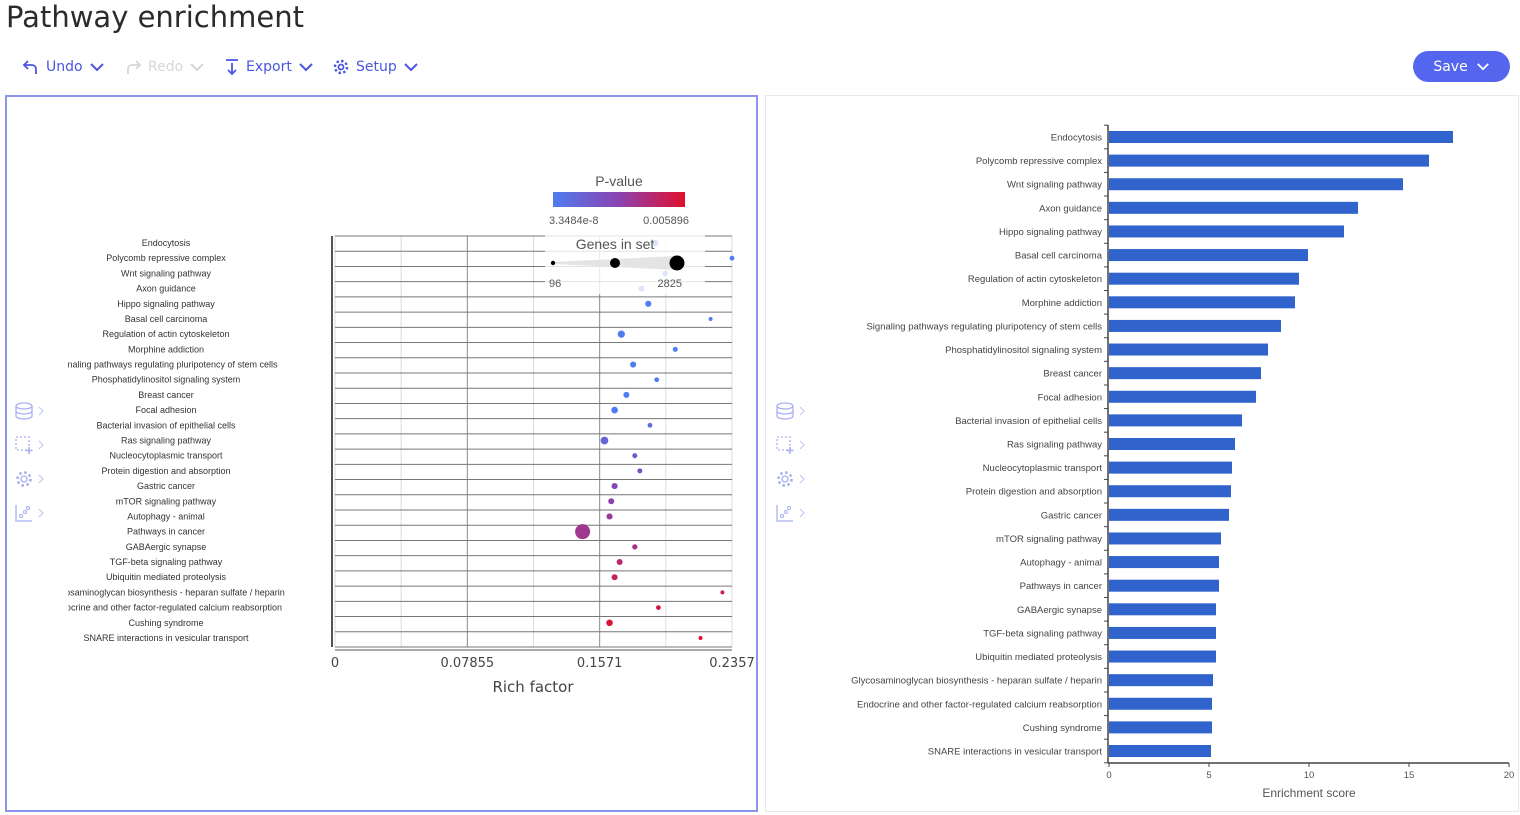  Describe the element at coordinates (1062, 728) in the screenshot. I see `y-tick-label: Cushing syndrome` at that location.